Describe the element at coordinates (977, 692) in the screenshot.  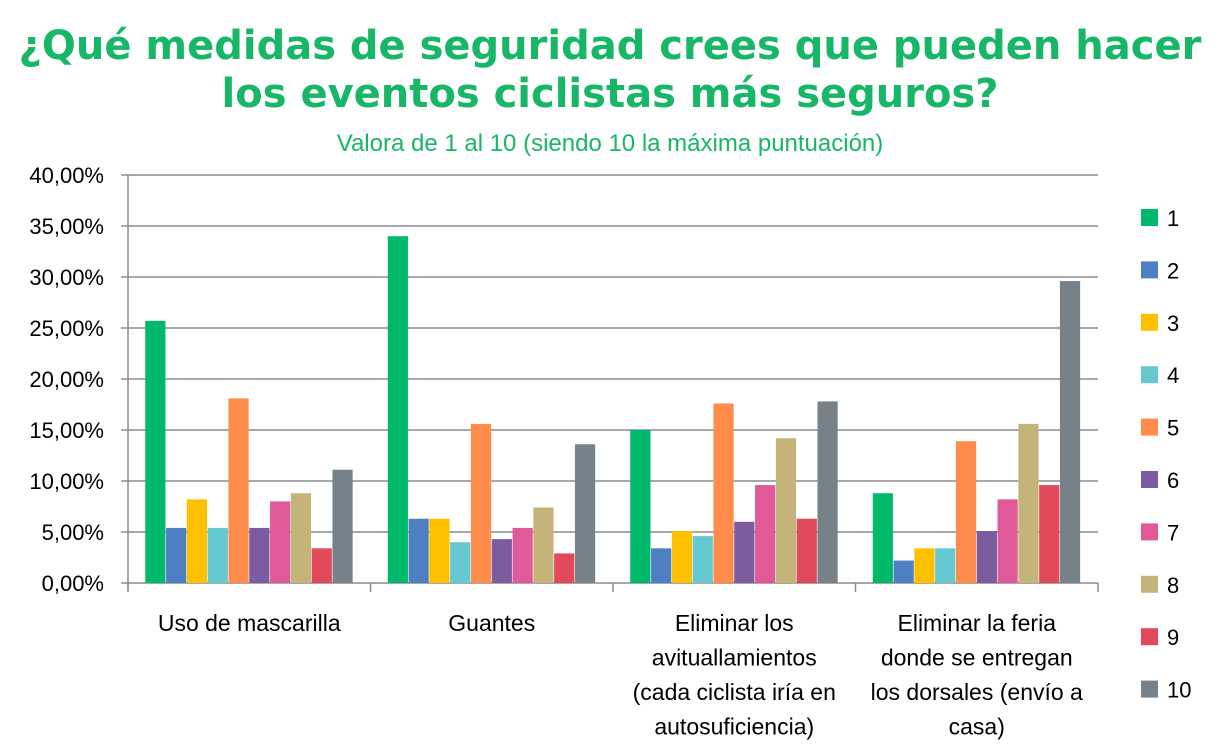
I see `category-label: los dorsales (envío a` at that location.